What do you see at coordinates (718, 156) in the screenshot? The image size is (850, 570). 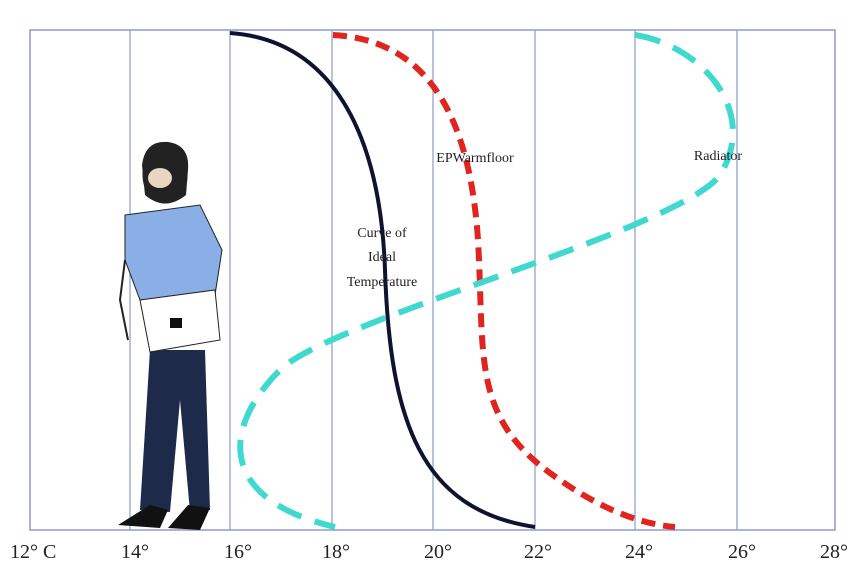 I see `curve-label: Radiator` at bounding box center [718, 156].